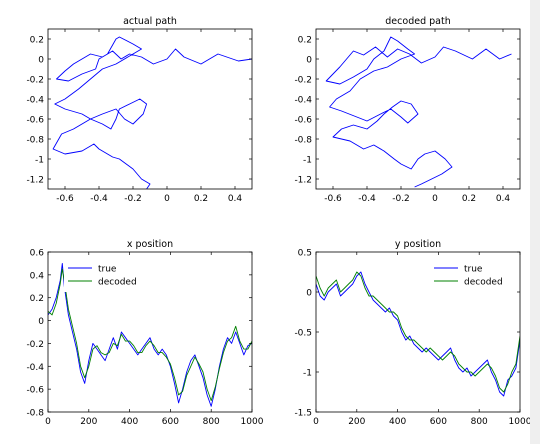 Image resolution: width=540 pixels, height=444 pixels. I want to click on chart-title: x position, so click(150, 244).